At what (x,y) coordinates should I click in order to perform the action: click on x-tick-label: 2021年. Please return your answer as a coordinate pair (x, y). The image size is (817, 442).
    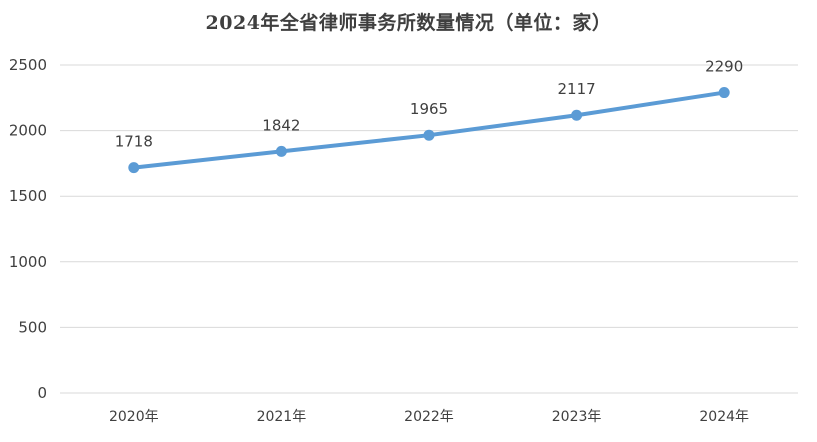
    Looking at the image, I should click on (282, 417).